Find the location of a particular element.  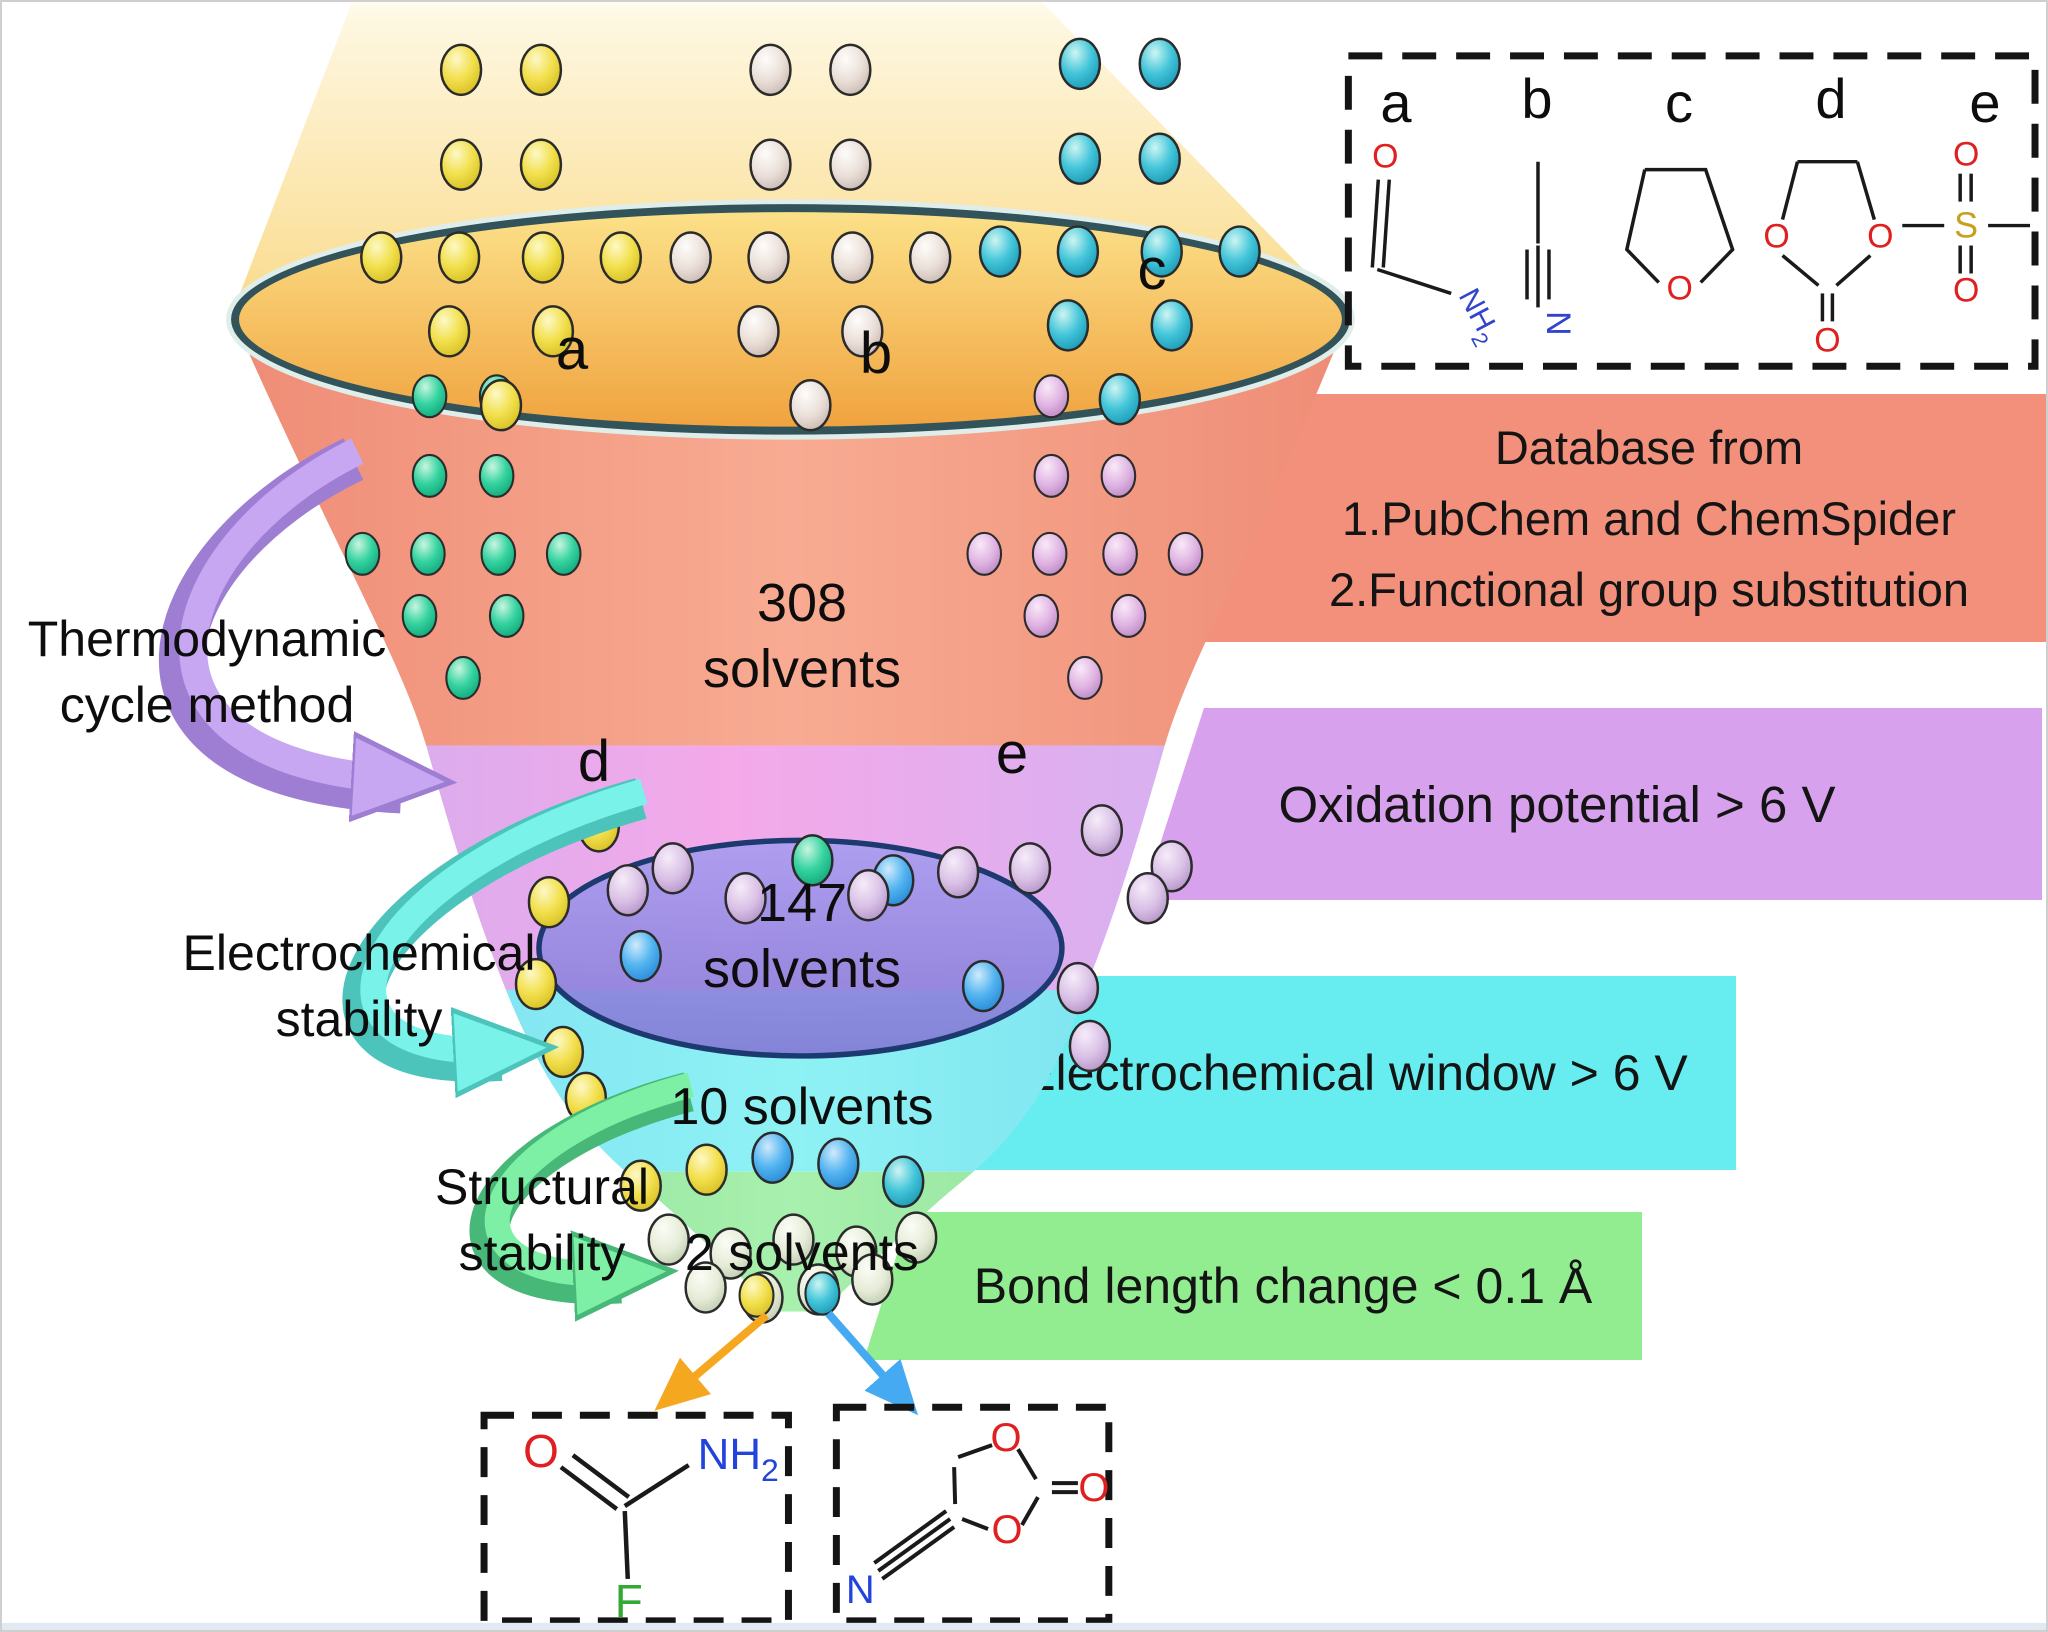

stage-308: 308 solvents is located at coordinates (802, 636).